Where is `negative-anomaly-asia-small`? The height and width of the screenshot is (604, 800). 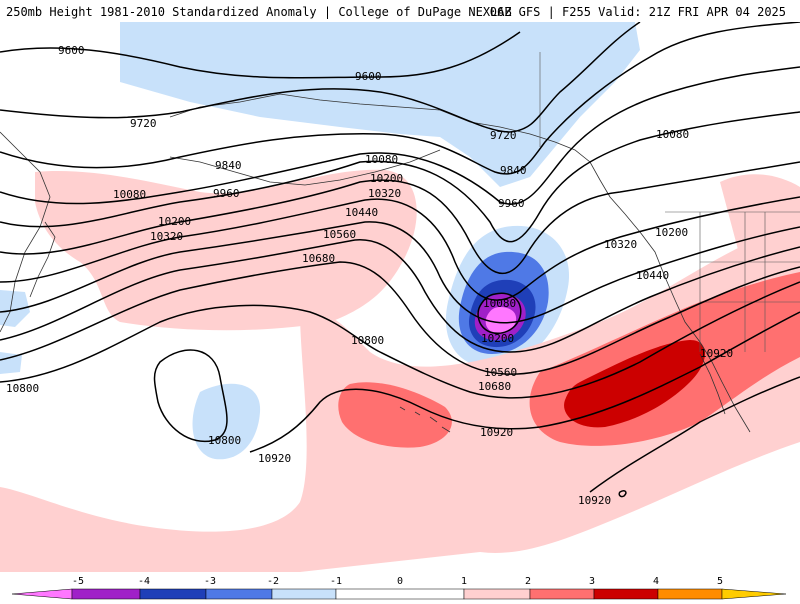 negative-anomaly-asia-small is located at coordinates (15, 308).